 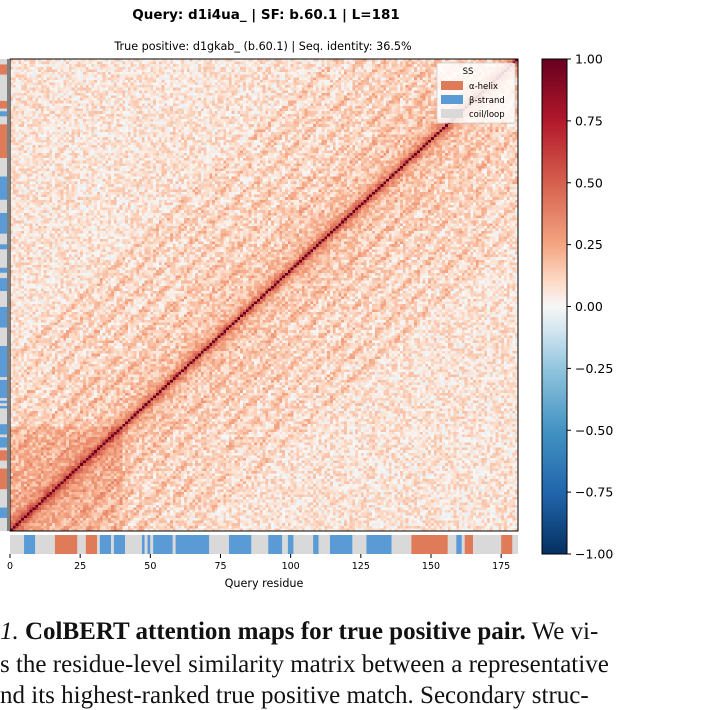 I want to click on colorbar-tick-label: 0.00, so click(x=589, y=306).